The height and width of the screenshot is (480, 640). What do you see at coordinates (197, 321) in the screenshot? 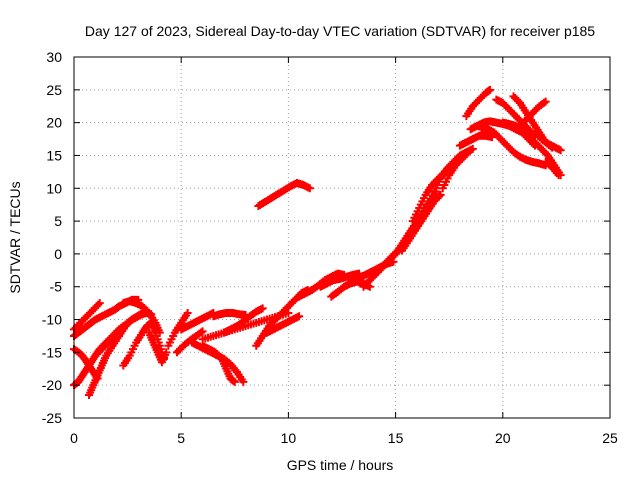
I see `series-t11` at bounding box center [197, 321].